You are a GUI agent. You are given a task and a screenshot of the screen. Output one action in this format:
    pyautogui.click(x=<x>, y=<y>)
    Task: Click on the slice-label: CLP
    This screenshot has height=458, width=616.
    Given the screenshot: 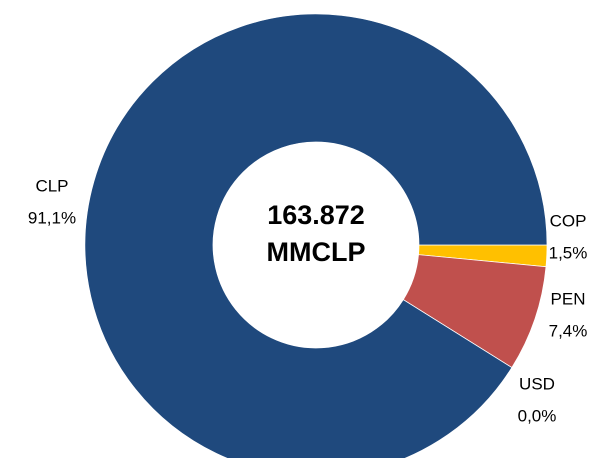 What is the action you would take?
    pyautogui.click(x=51, y=185)
    